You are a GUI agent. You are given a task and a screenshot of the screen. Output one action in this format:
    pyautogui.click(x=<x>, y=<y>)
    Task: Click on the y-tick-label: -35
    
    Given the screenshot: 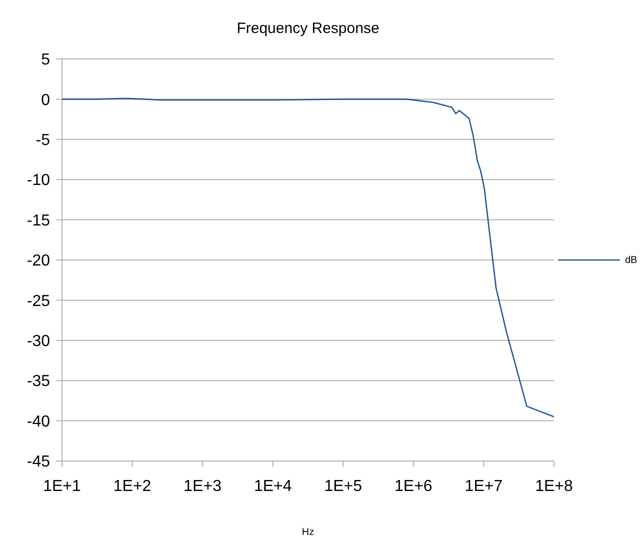 What is the action you would take?
    pyautogui.click(x=38, y=381)
    